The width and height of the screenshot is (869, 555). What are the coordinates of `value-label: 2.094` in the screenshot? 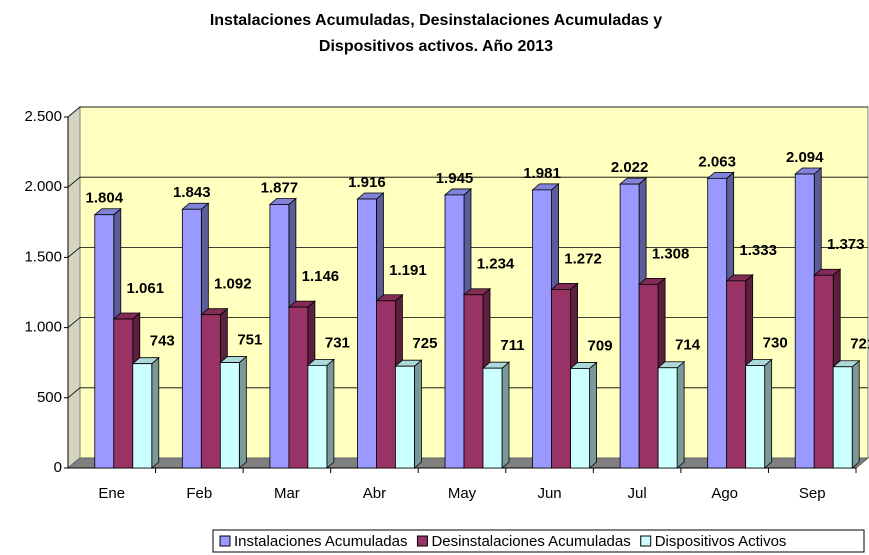 It's located at (805, 157).